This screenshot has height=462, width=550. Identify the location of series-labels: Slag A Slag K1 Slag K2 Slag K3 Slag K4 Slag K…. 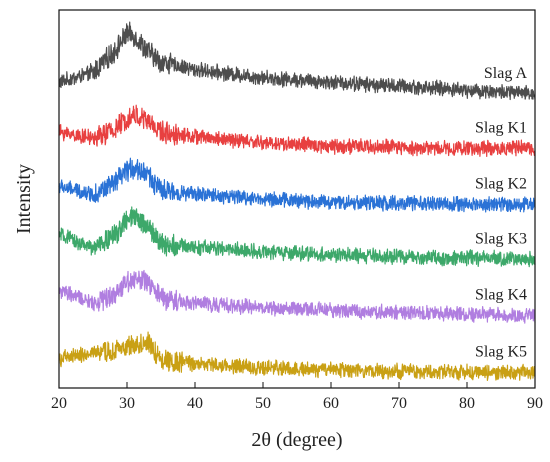
(501, 212).